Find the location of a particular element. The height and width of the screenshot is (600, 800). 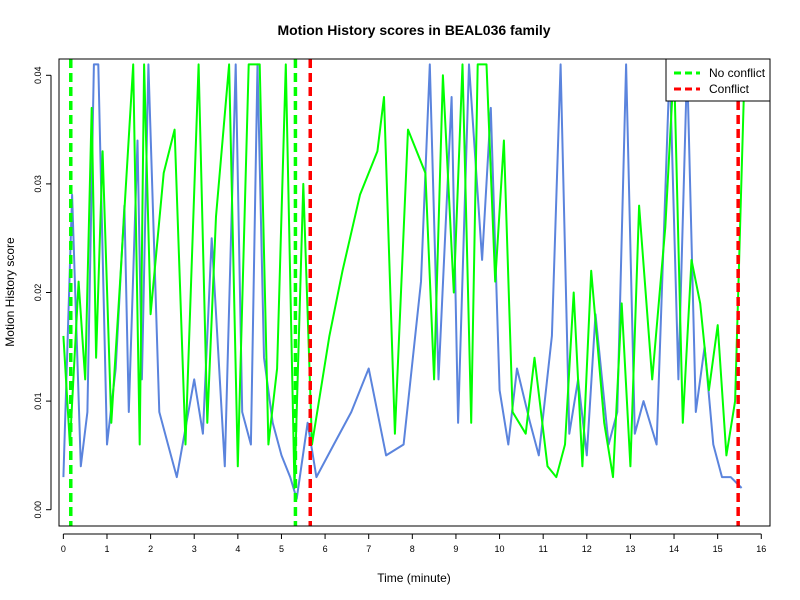

x-tick-label-4: 4 is located at coordinates (237, 549).